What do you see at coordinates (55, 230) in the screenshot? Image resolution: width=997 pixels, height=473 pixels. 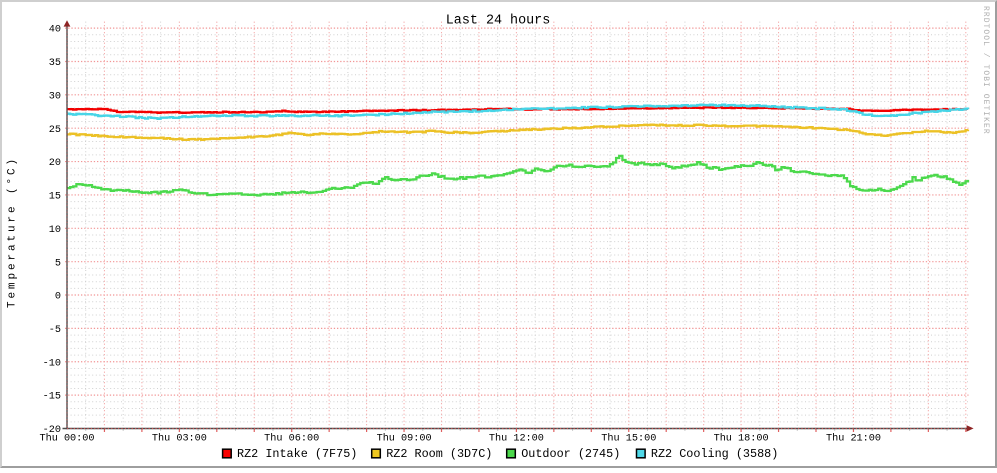 I see `svg-text: 10` at bounding box center [55, 230].